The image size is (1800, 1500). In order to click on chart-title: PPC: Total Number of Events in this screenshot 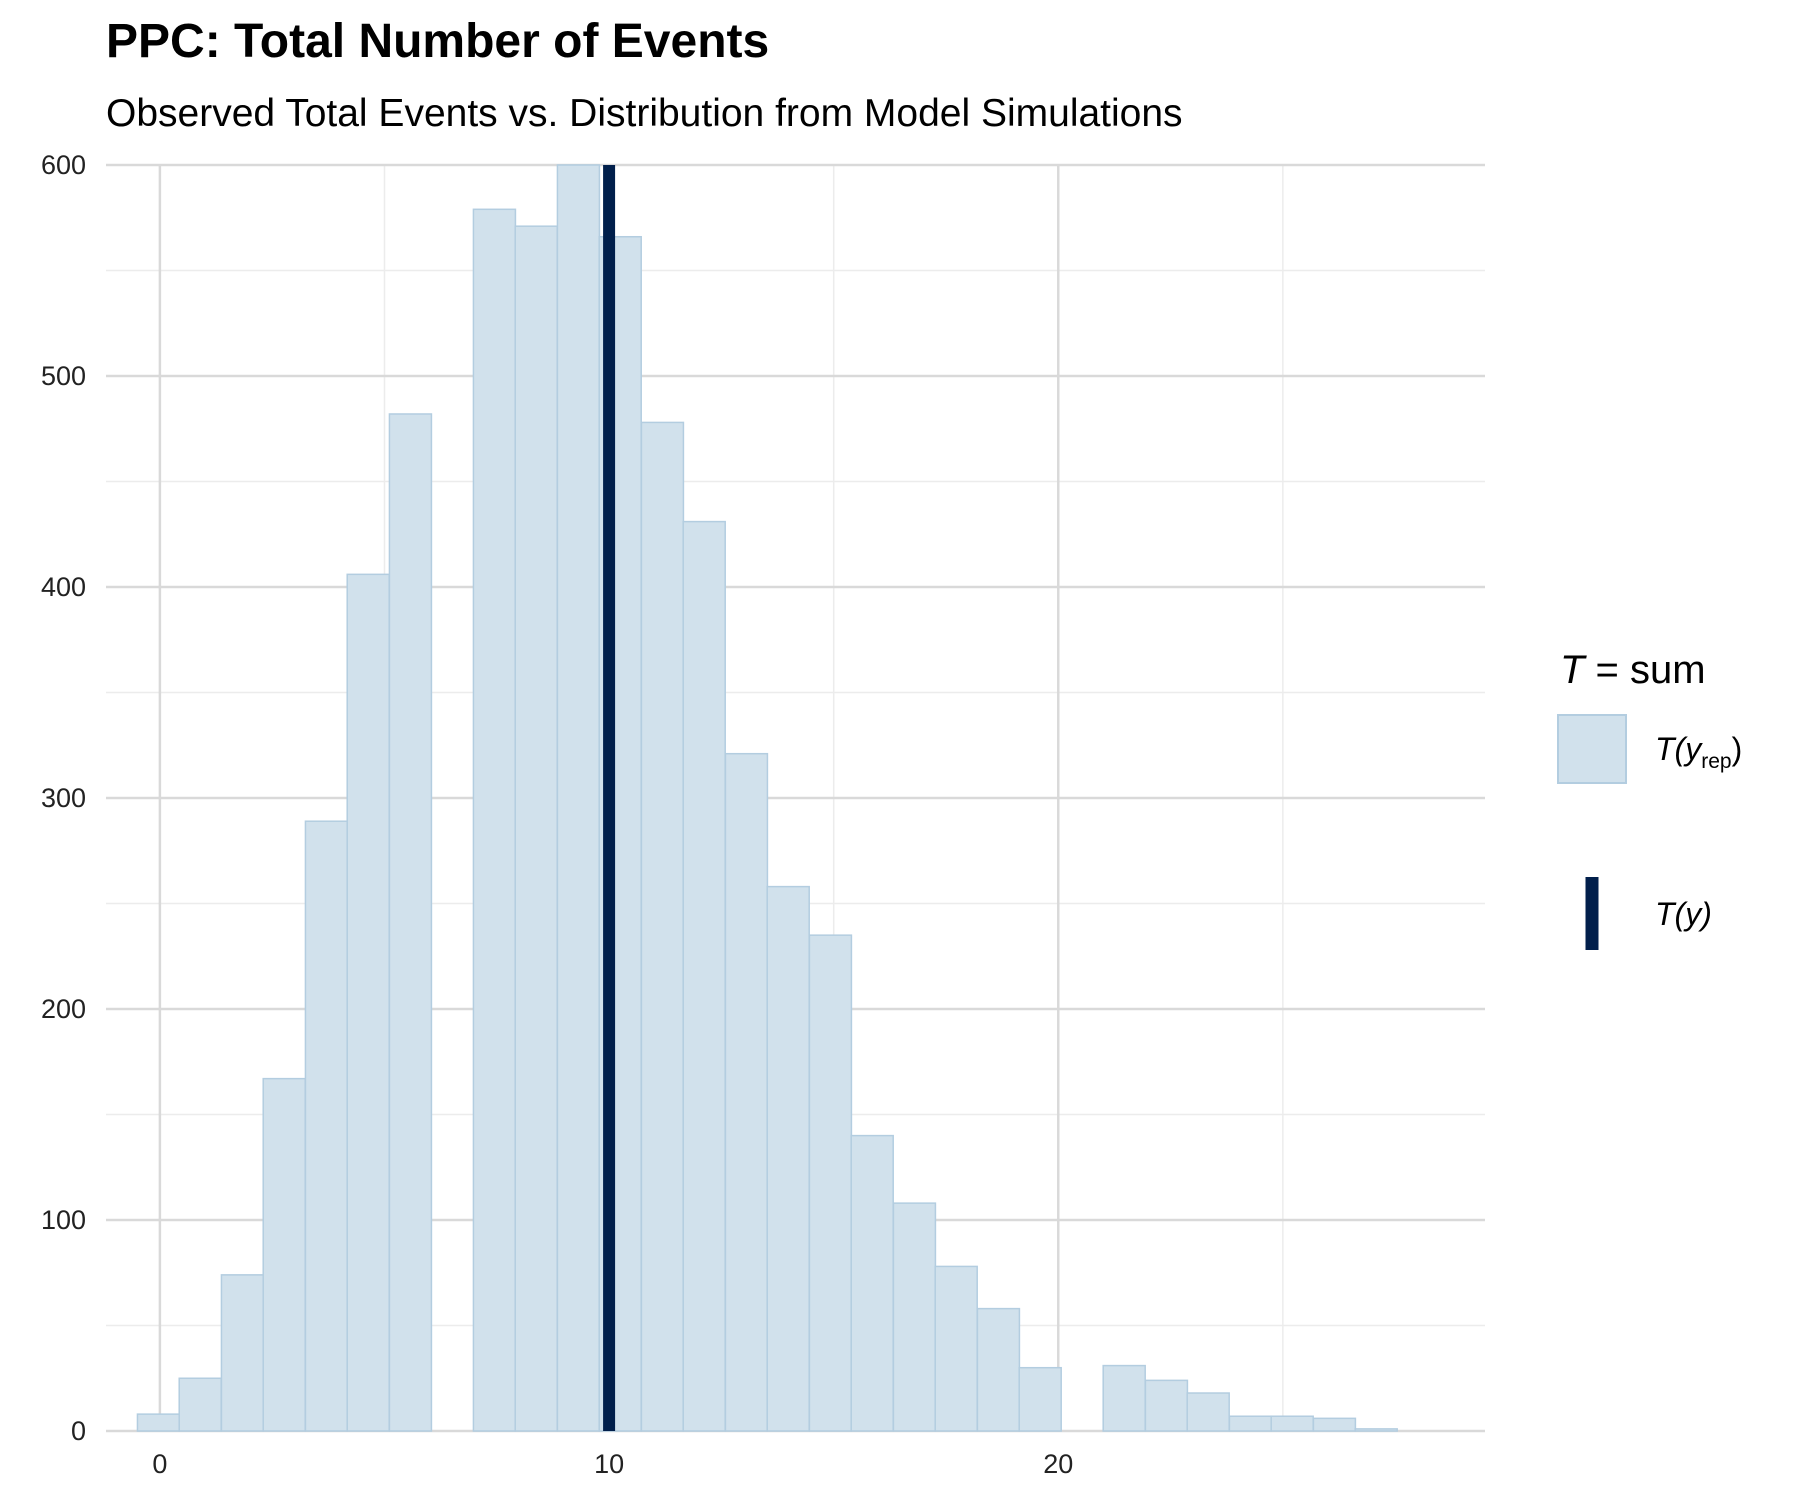, I will do `click(438, 41)`.